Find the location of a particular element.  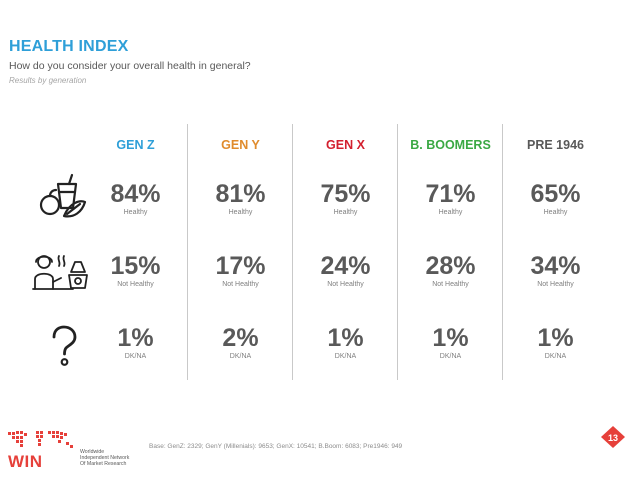

healthy-stat: 84% Healthy is located at coordinates (135, 198).